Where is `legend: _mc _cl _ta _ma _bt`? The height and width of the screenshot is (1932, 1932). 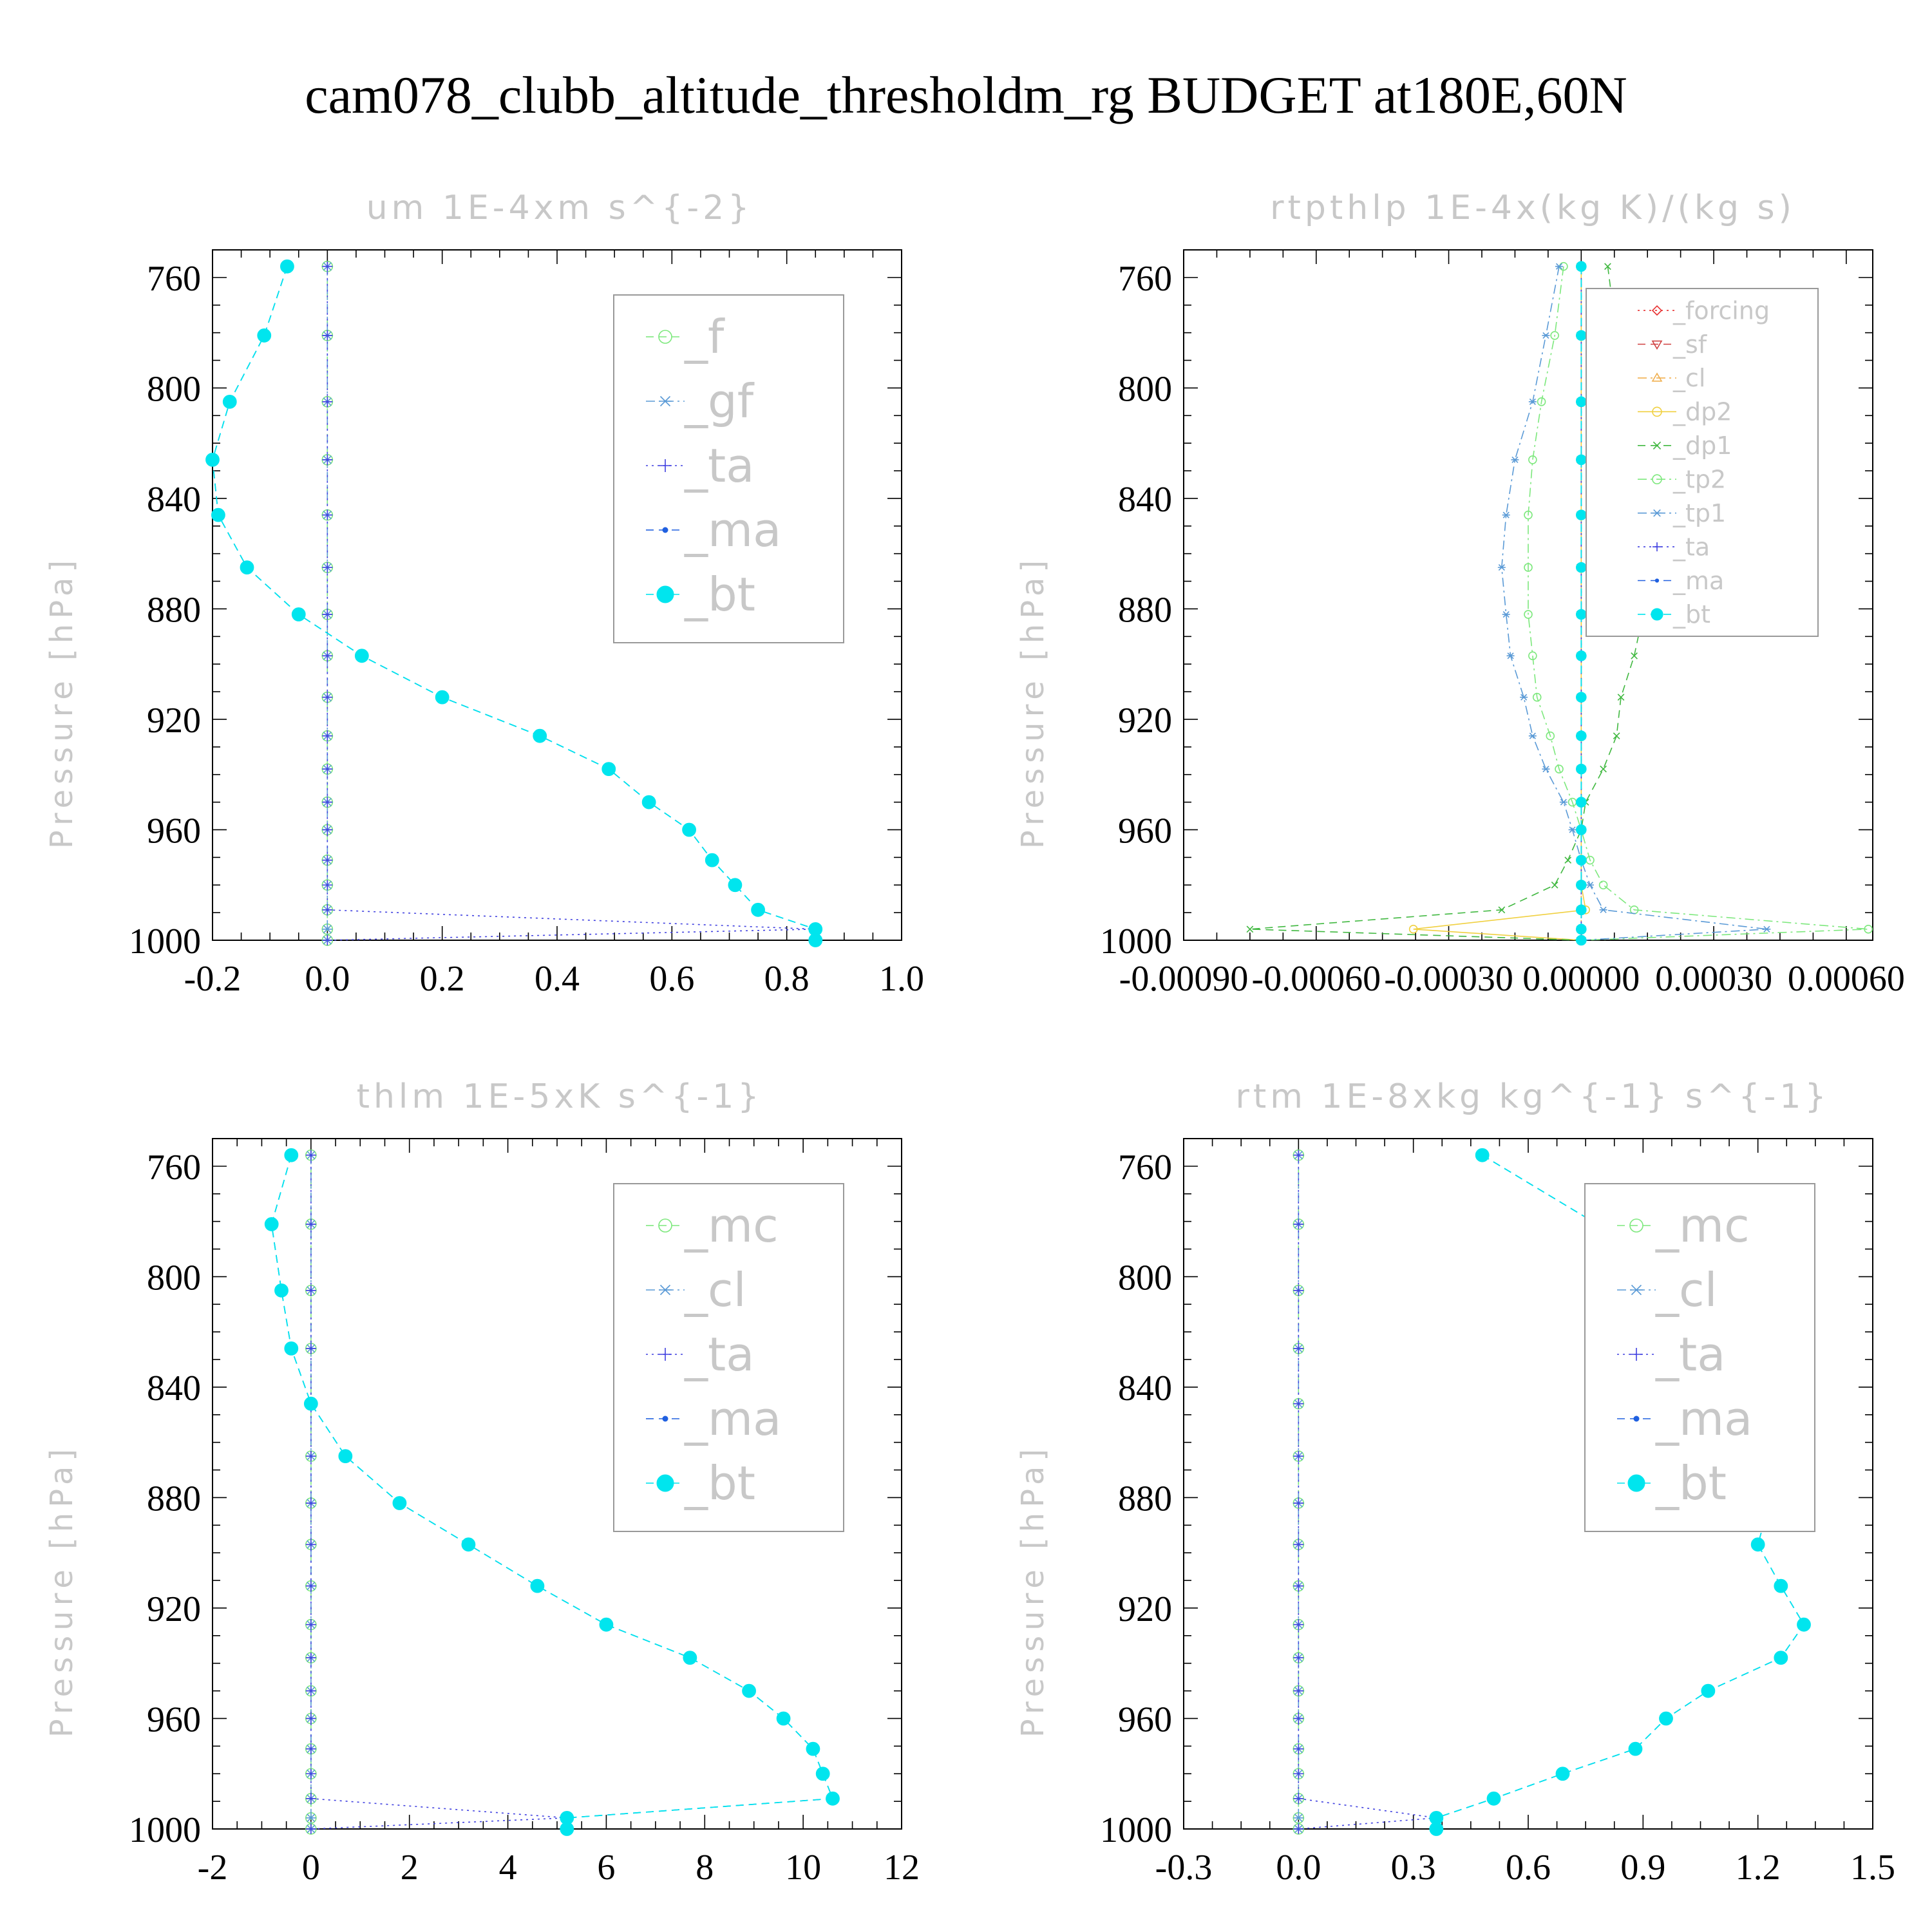
legend: _mc _cl _ta _ma _bt is located at coordinates (1700, 1357).